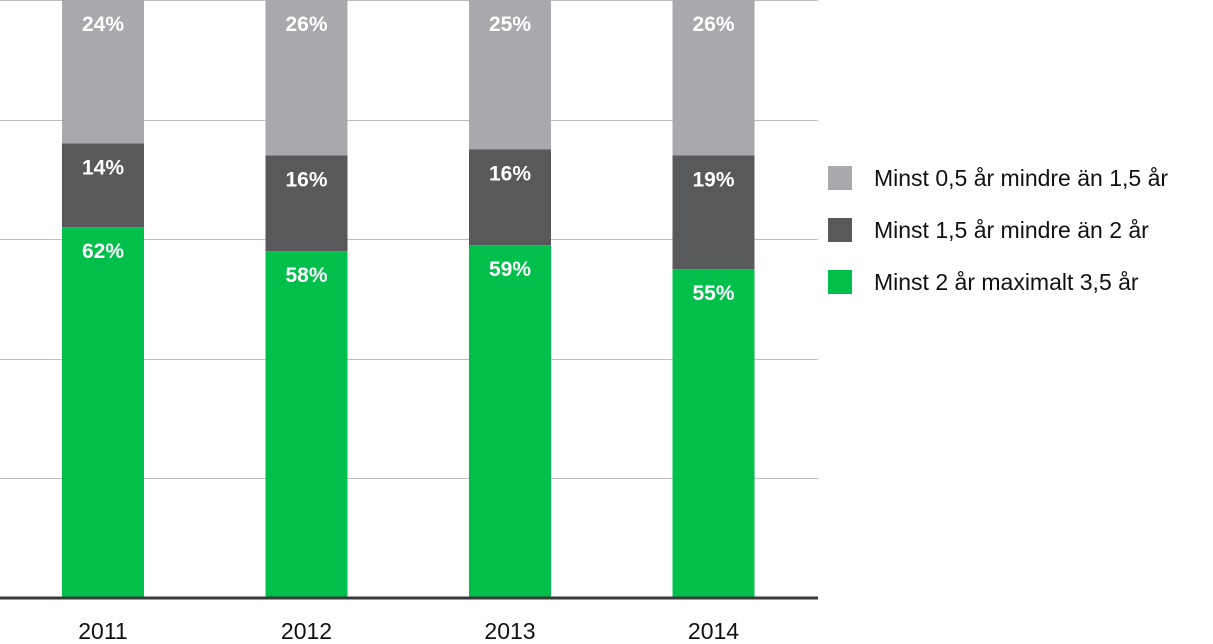 This screenshot has height=644, width=1213. What do you see at coordinates (103, 251) in the screenshot?
I see `data-label: 62%` at bounding box center [103, 251].